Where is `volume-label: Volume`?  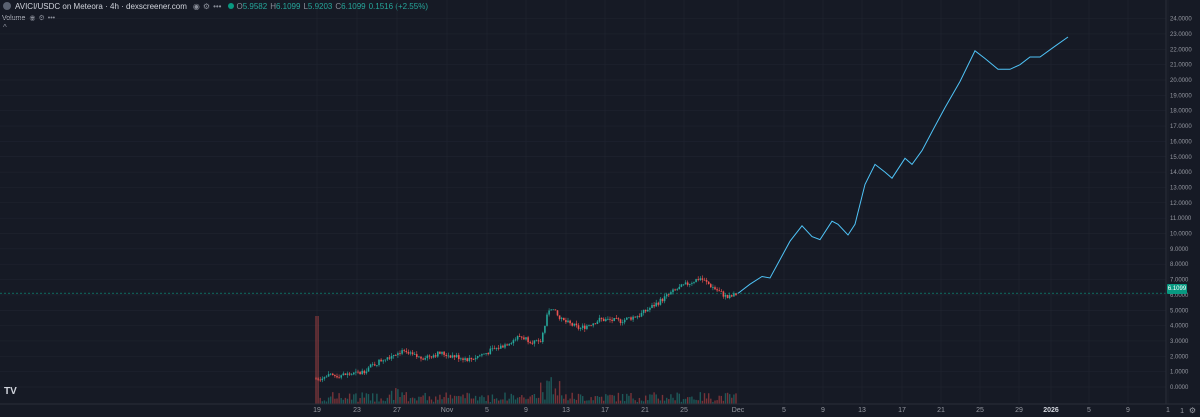 volume-label: Volume is located at coordinates (14, 18).